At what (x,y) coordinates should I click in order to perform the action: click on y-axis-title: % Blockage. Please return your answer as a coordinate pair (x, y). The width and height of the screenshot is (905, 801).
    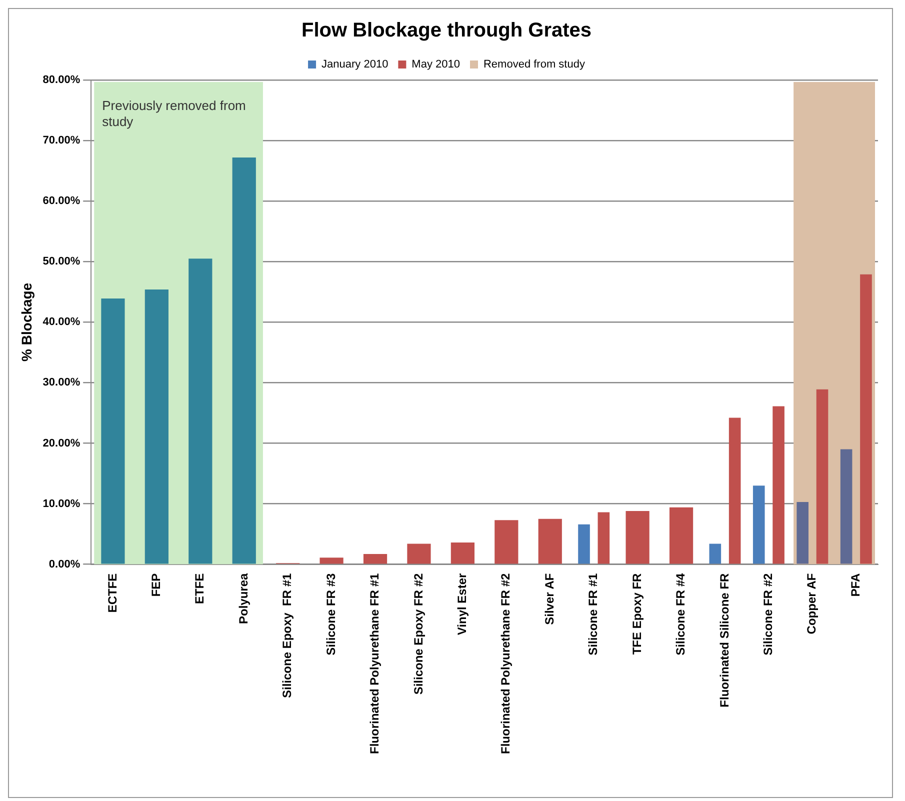
    Looking at the image, I should click on (26, 322).